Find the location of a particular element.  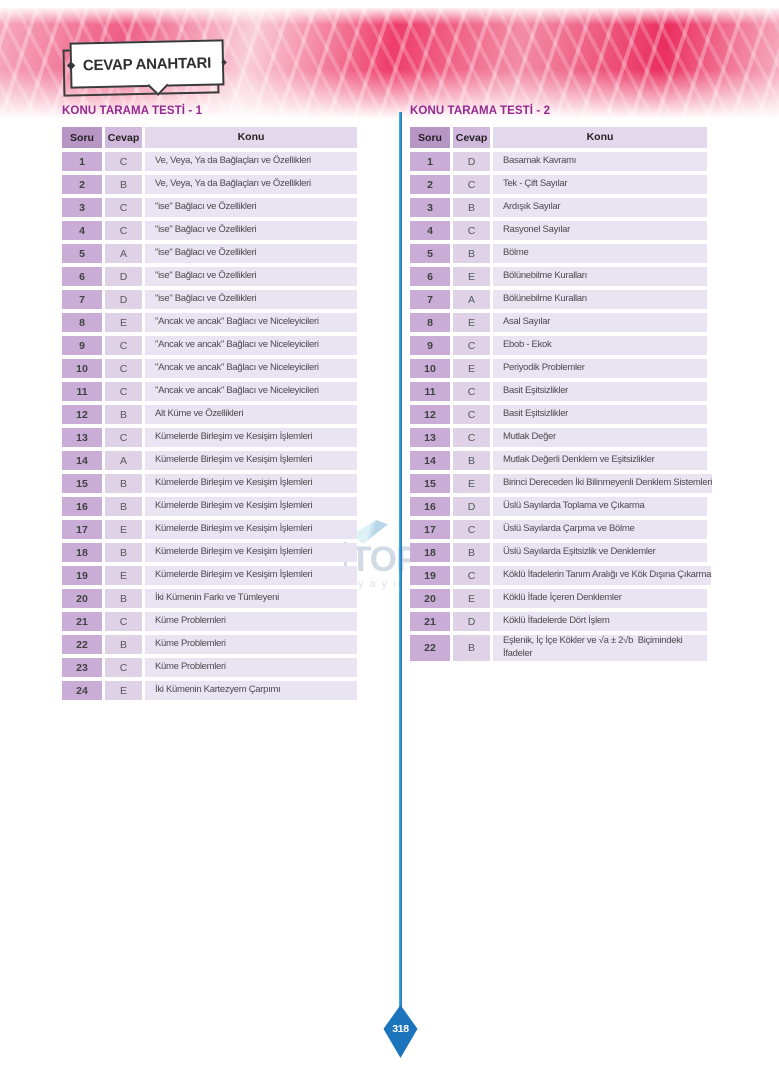

table-row: 12 C Basit Eşitsizlikler is located at coordinates (558, 414).